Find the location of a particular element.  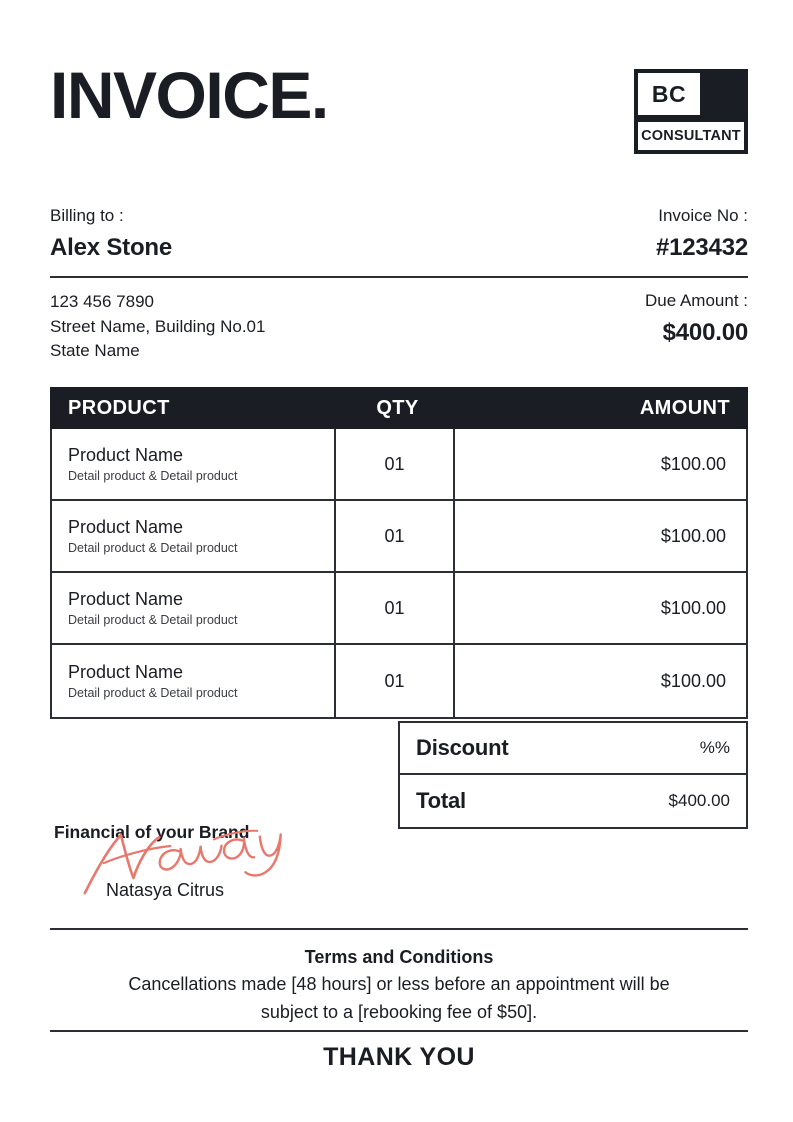

due-amount-label: Due Amount : is located at coordinates (696, 300).